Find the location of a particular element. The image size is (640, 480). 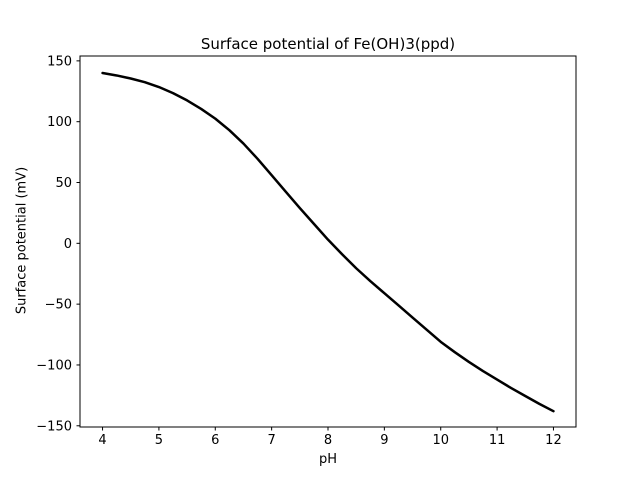

x-tick-label: 4 is located at coordinates (102, 440).